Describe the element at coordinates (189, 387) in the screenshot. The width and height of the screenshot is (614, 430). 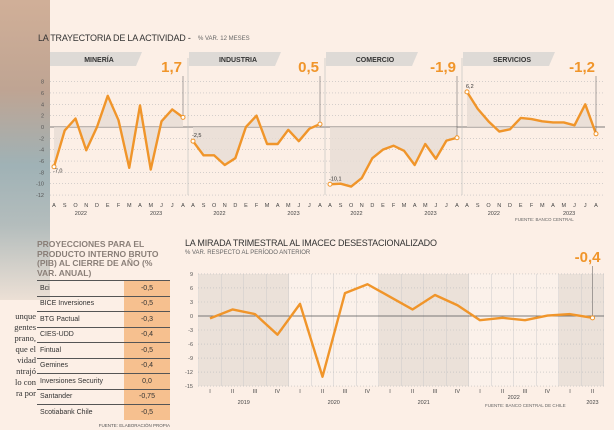
I see `y-tick-label: -15` at that location.